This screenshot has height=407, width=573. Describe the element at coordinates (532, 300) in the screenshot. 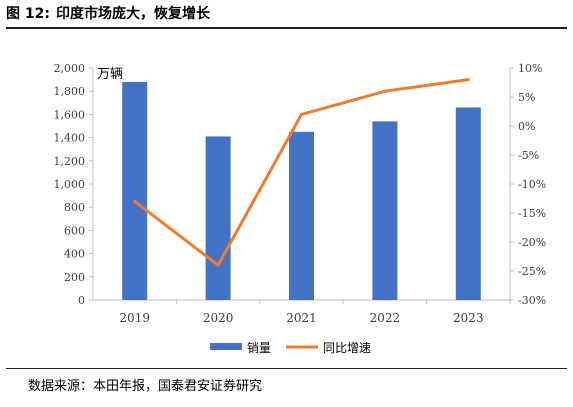

I see `right-tick-label: -30%` at that location.